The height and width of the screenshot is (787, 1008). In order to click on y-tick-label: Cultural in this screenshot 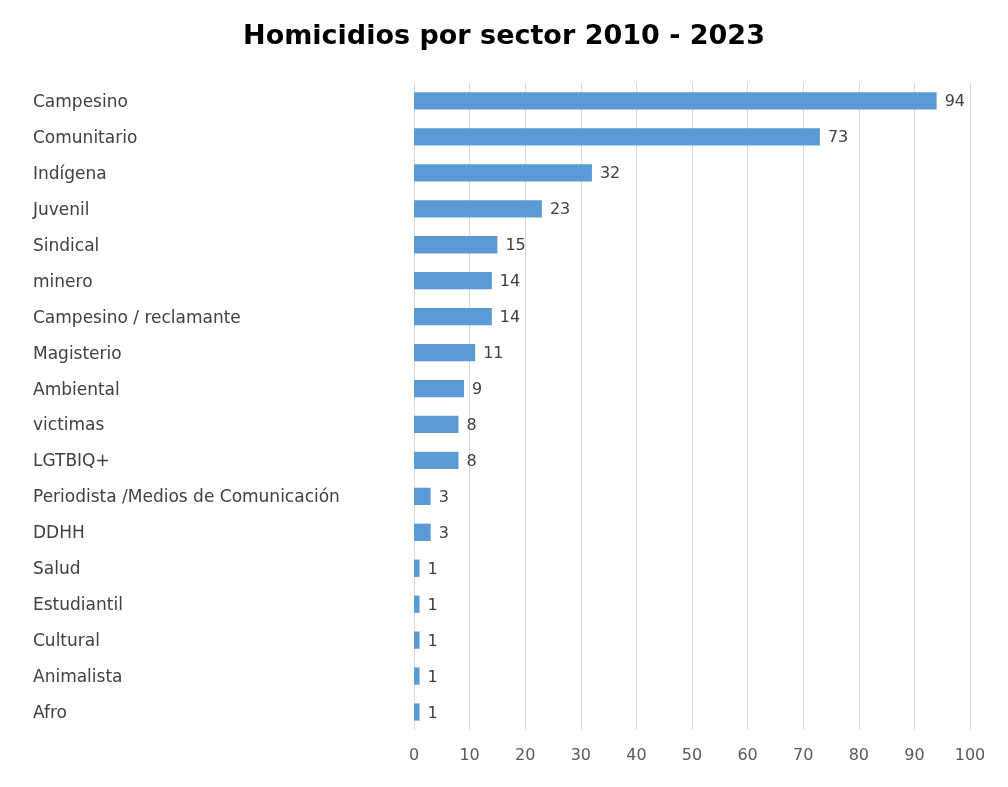, I will do `click(66, 640)`.